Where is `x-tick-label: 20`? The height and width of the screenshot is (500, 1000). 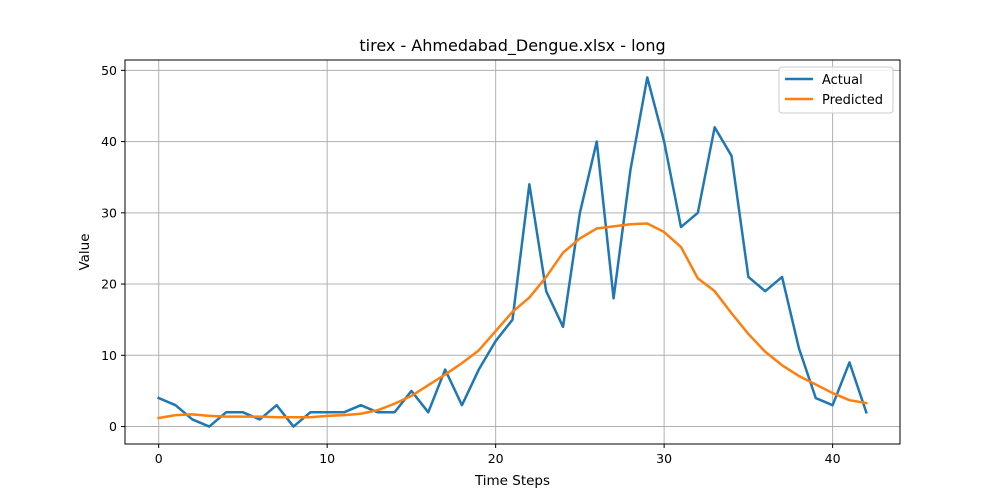 x-tick-label: 20 is located at coordinates (496, 458).